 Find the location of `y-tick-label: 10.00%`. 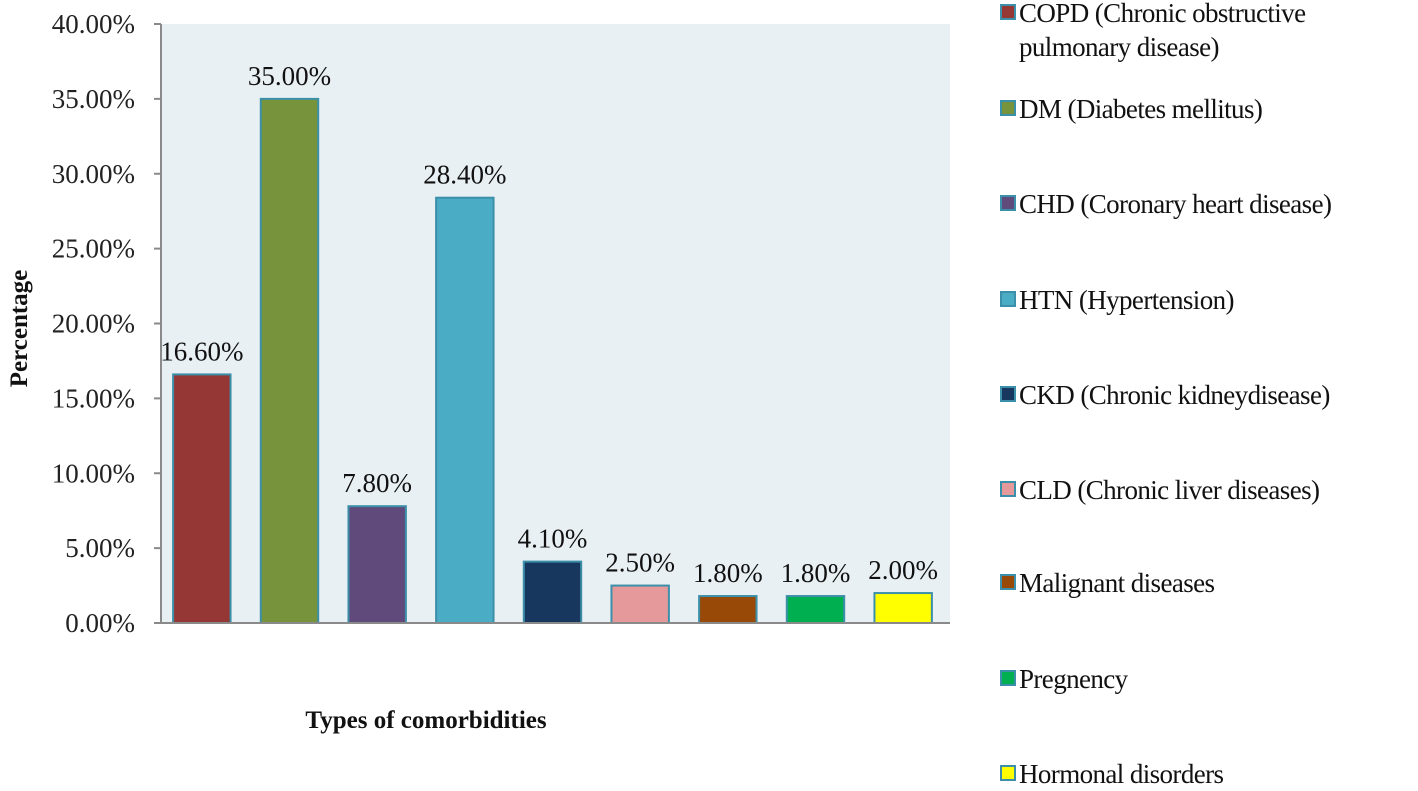

y-tick-label: 10.00% is located at coordinates (93, 473).